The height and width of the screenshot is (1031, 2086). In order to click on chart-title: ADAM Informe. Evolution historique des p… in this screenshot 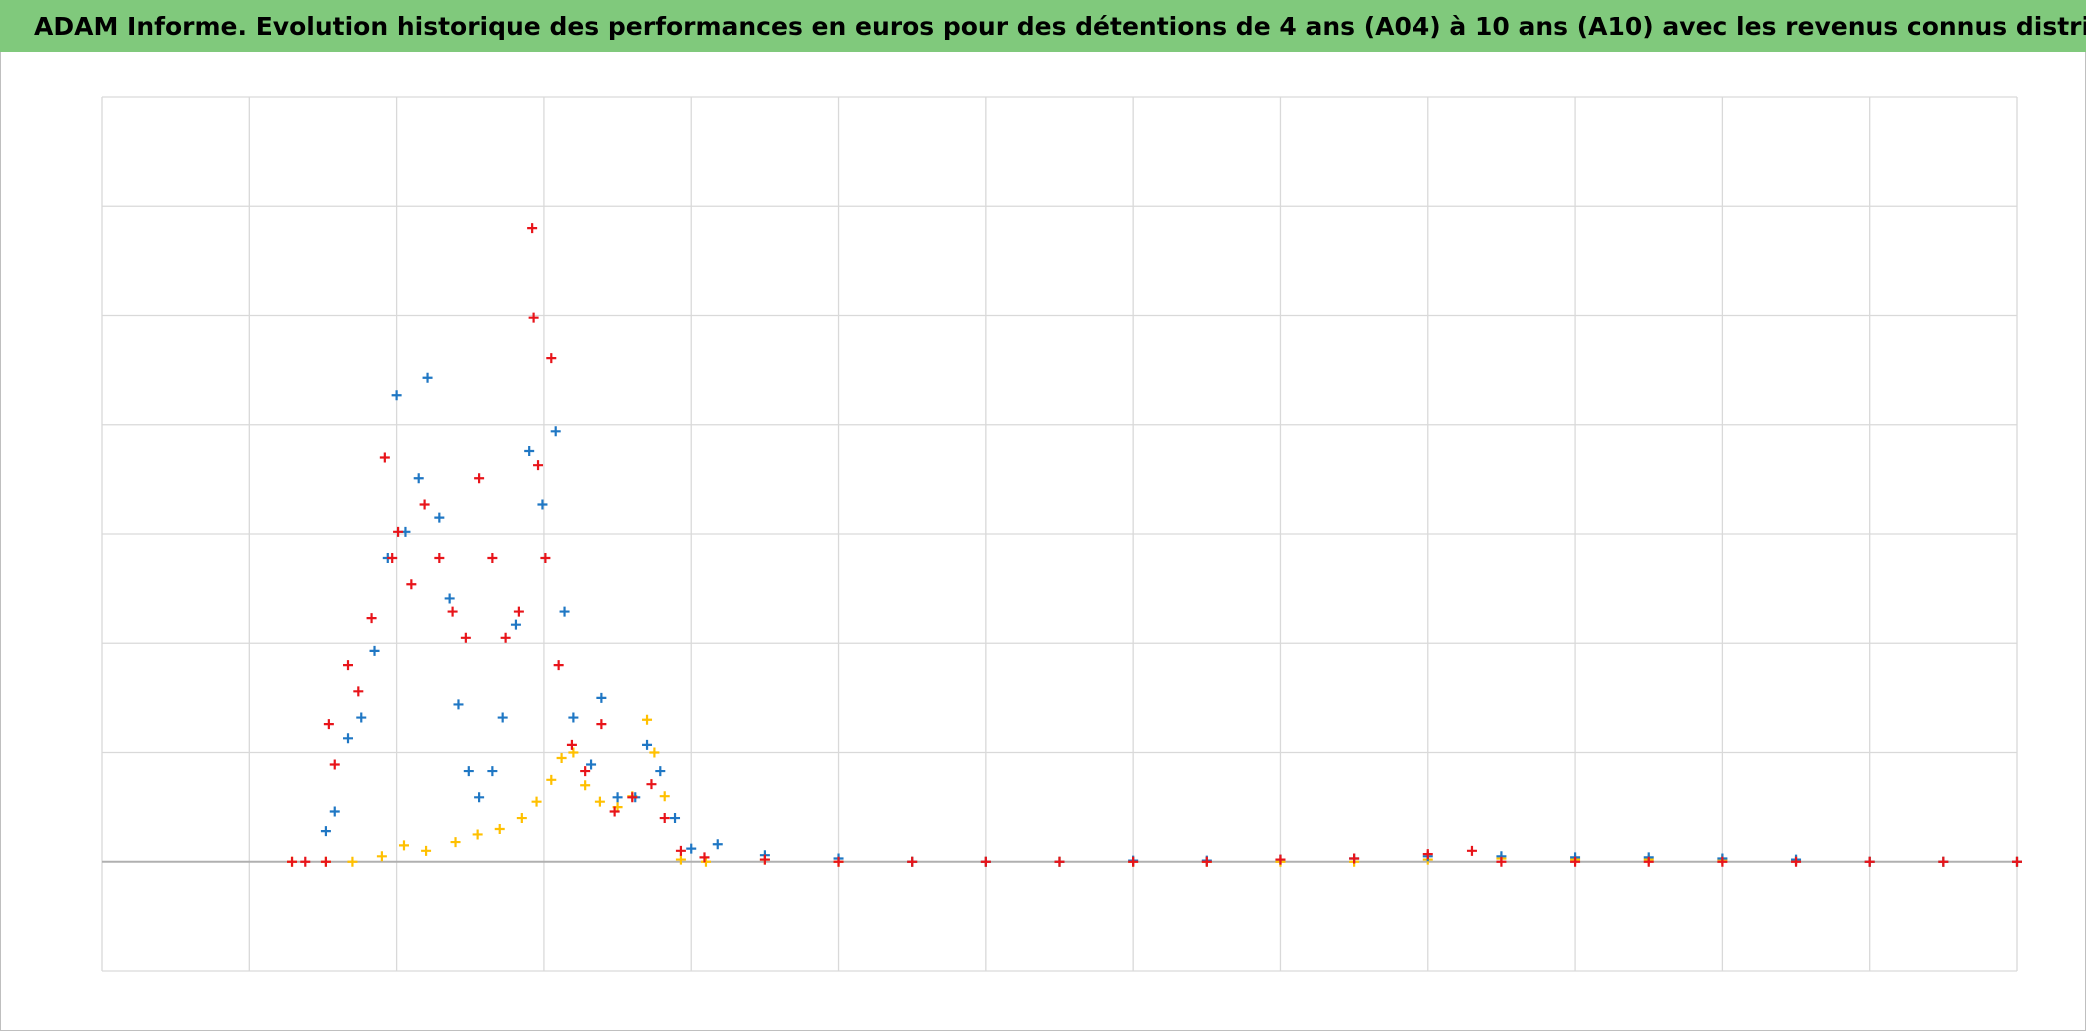, I will do `click(1060, 26)`.